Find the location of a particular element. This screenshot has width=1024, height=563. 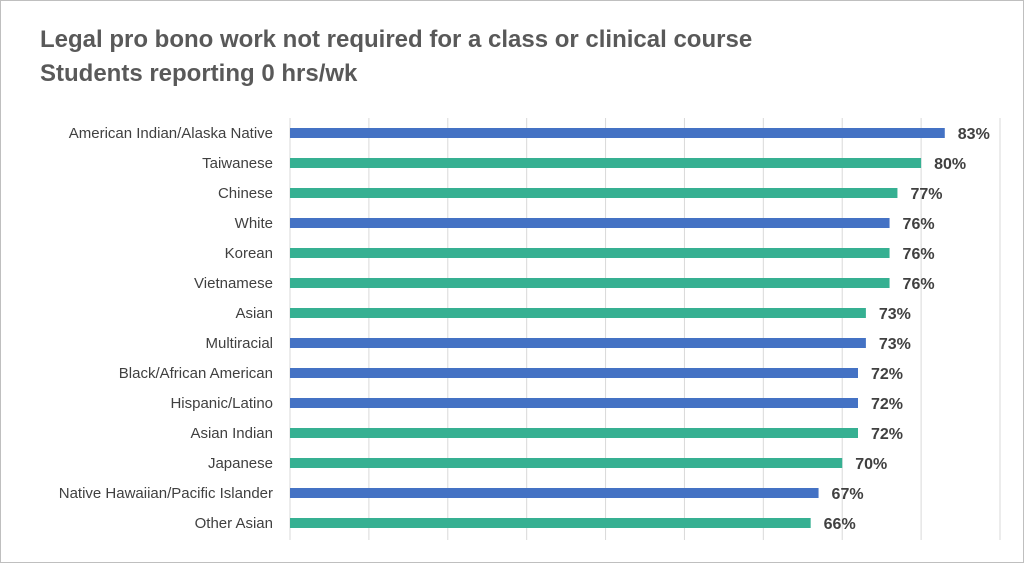

data-label: 67% is located at coordinates (848, 494).